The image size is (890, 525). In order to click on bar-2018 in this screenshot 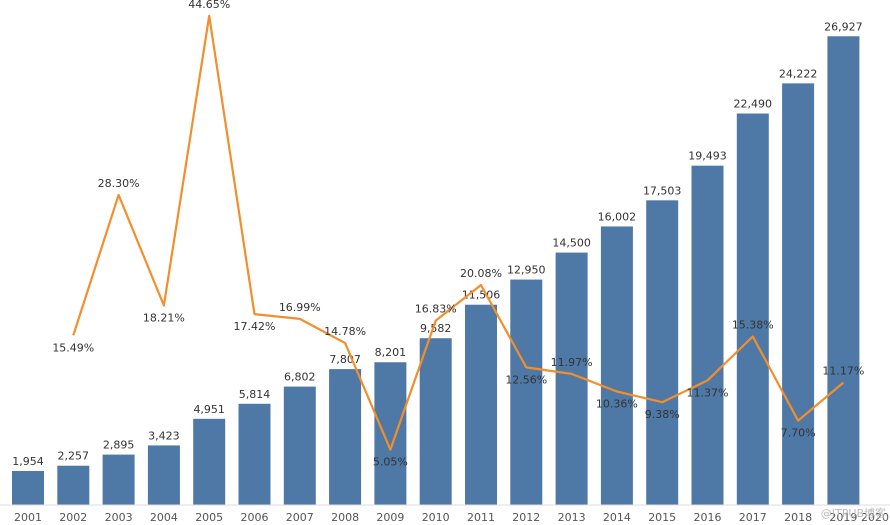, I will do `click(798, 294)`.